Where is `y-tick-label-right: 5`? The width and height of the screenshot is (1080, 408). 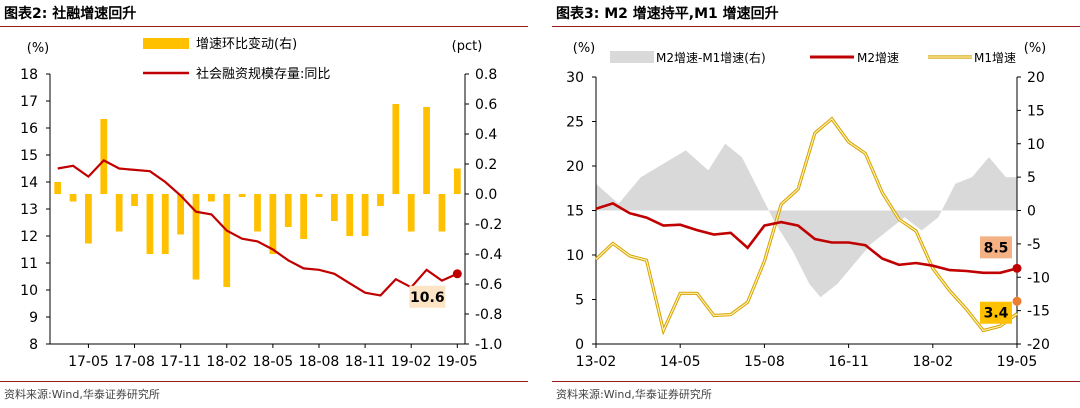 y-tick-label-right: 5 is located at coordinates (1031, 178).